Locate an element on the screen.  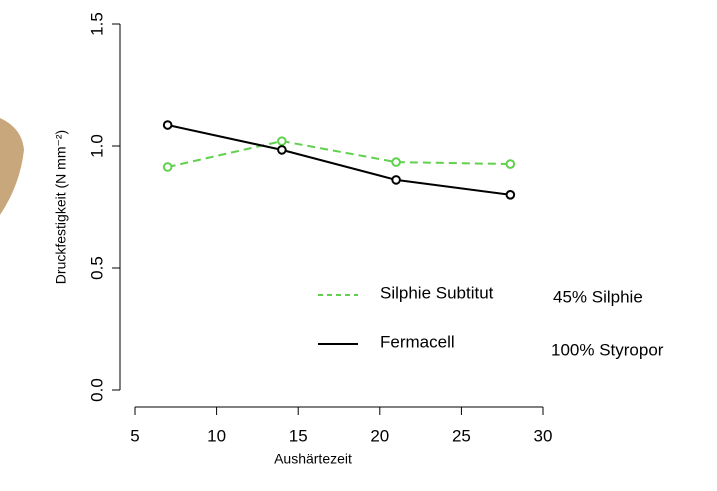
legend-label: Fermacell is located at coordinates (417, 341).